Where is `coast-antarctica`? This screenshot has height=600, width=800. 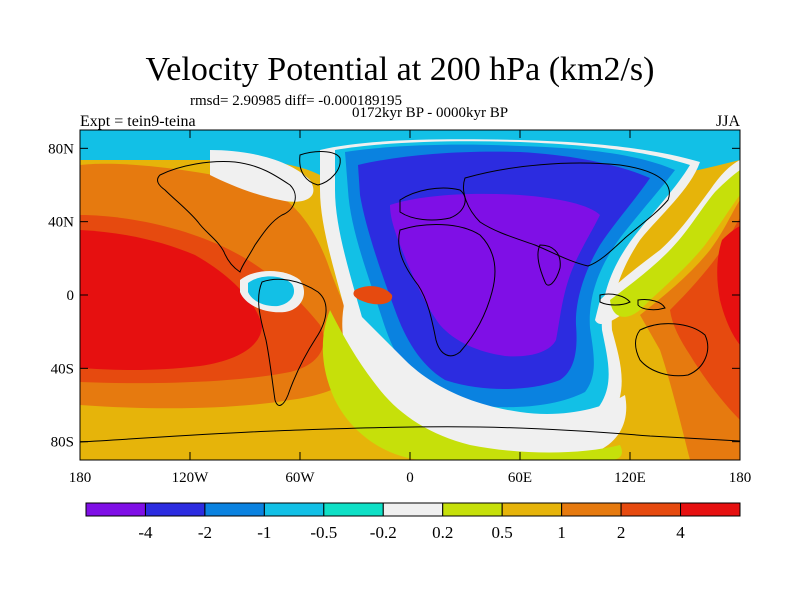
coast-antarctica is located at coordinates (410, 434).